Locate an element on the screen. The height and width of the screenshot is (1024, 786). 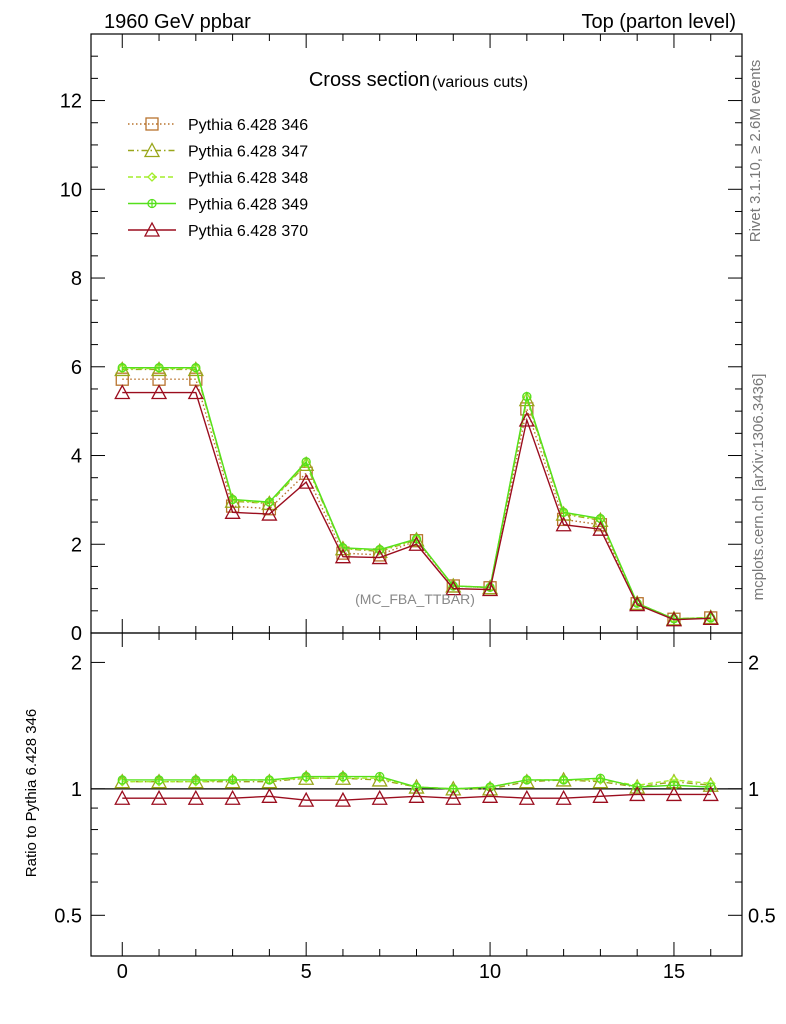
y-tick-label: 6 is located at coordinates (76, 368).